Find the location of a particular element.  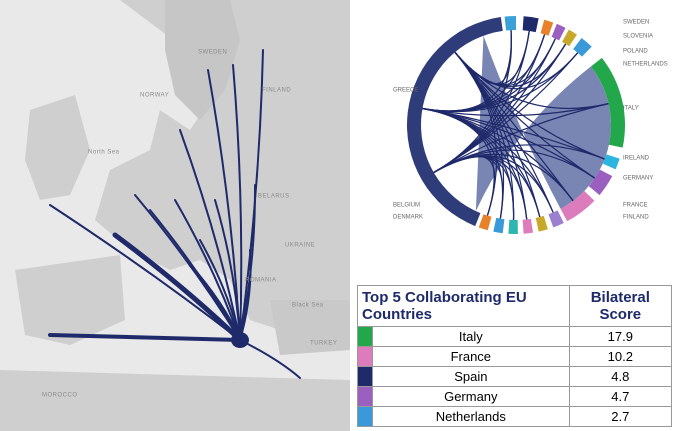

chord-label: NETHERLANDS is located at coordinates (645, 65).